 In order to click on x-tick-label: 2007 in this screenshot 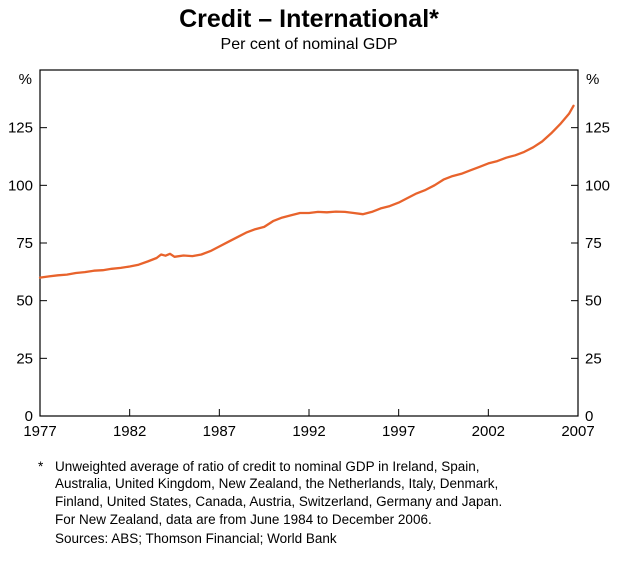, I will do `click(577, 431)`.